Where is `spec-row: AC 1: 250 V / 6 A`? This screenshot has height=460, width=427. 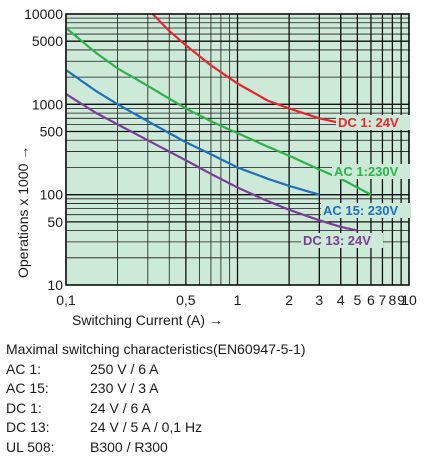 spec-row: AC 1: 250 V / 6 A is located at coordinates (104, 370).